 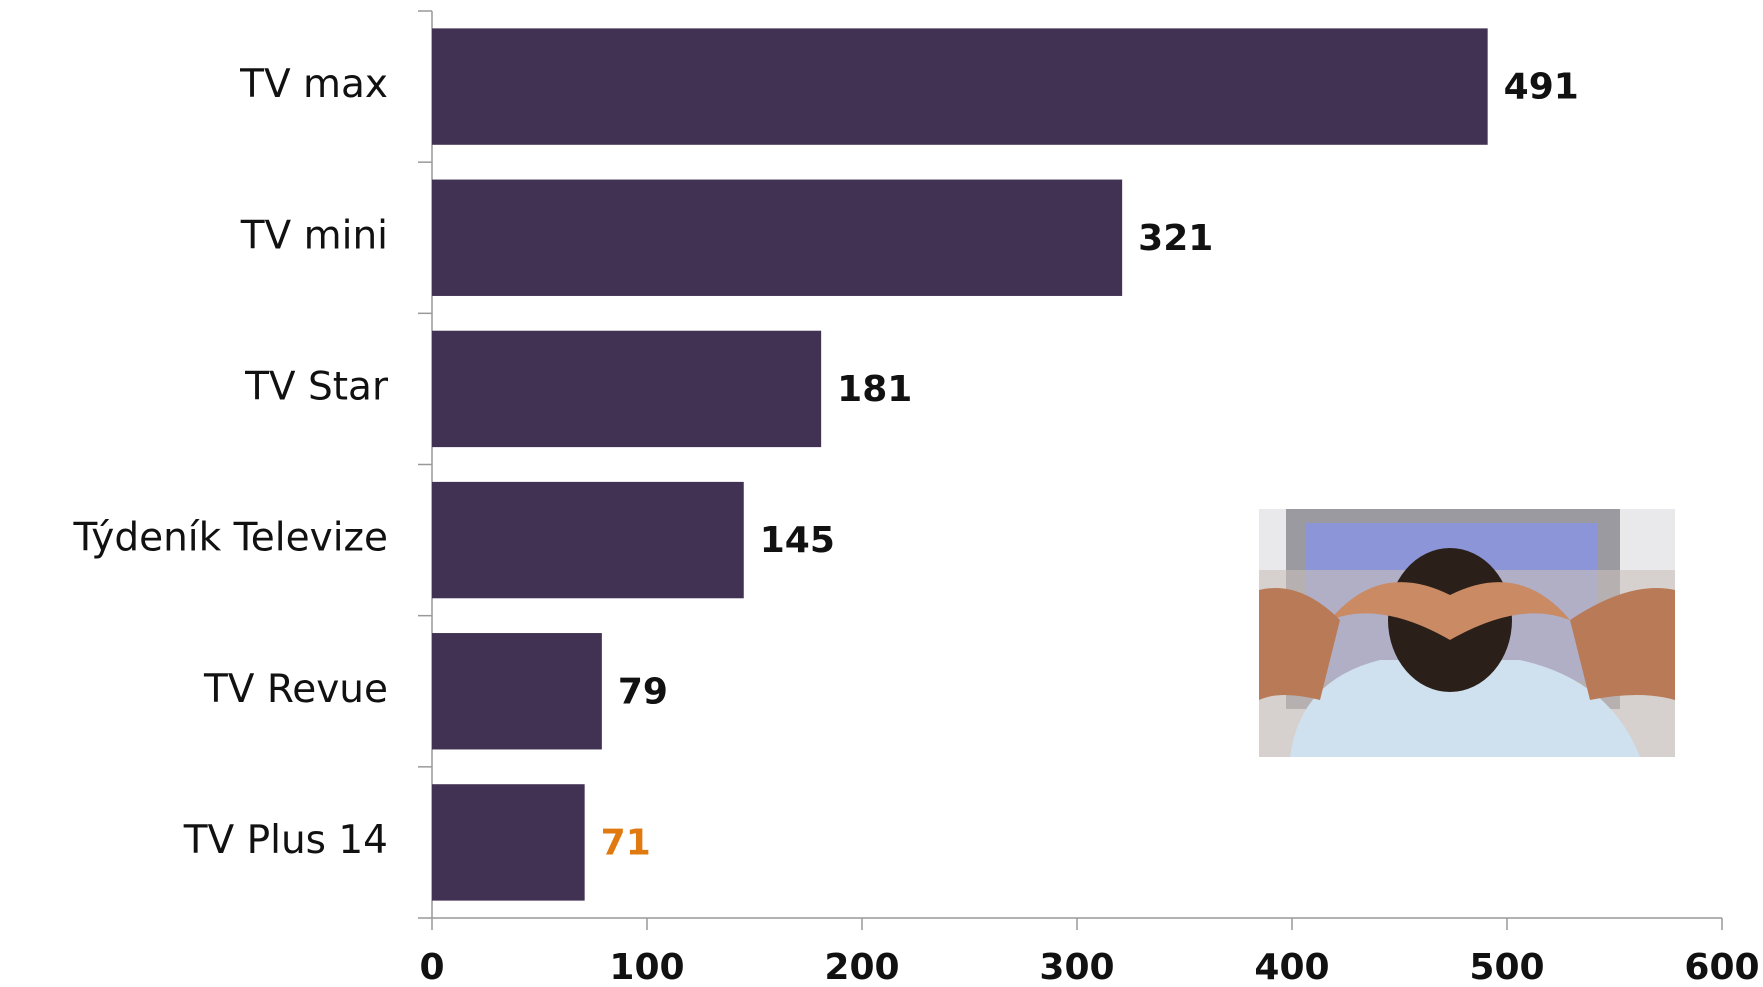 What do you see at coordinates (316, 386) in the screenshot?
I see `category-label: TV Star` at bounding box center [316, 386].